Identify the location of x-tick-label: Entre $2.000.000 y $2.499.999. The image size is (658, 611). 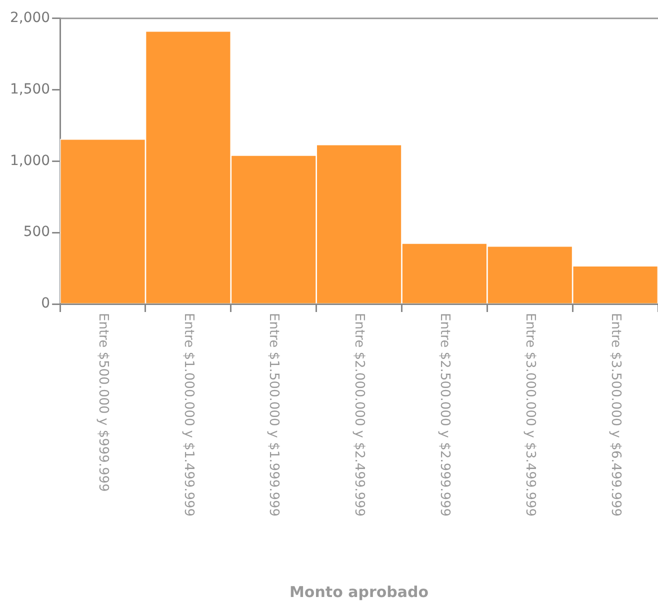
(359, 415).